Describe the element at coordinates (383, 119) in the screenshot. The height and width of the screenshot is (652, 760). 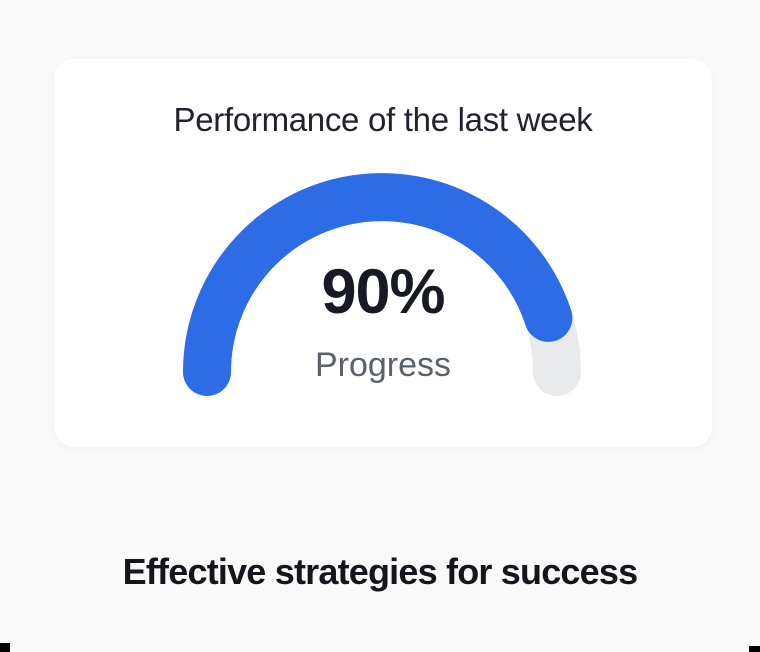
I see `card-title: Performance of the last week` at that location.